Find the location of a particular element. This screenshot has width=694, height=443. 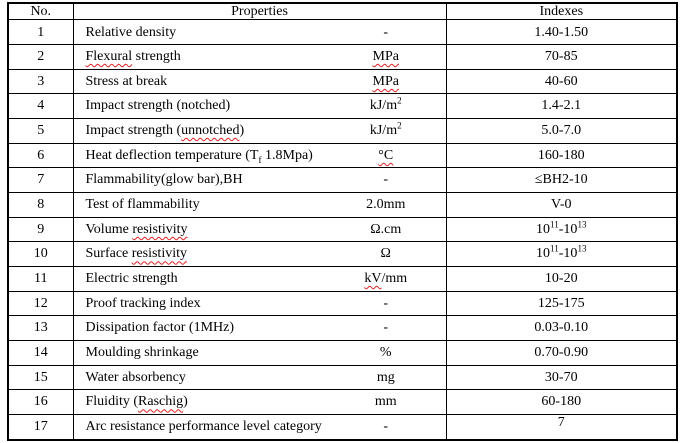

row-number-cell: 7 is located at coordinates (40, 180).